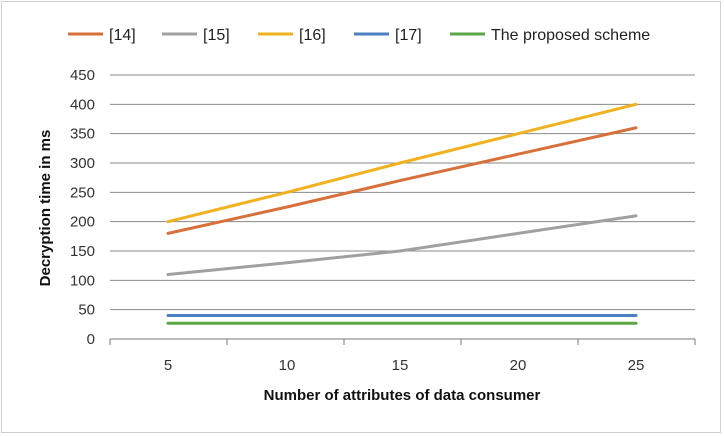 The height and width of the screenshot is (436, 724). What do you see at coordinates (570, 35) in the screenshot?
I see `legend-label-5: The proposed scheme` at bounding box center [570, 35].